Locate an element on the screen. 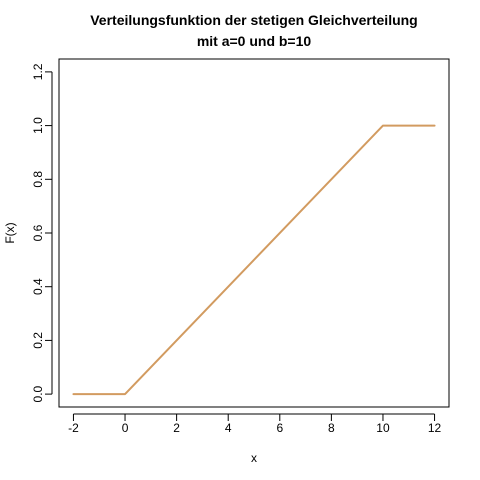 Image resolution: width=480 pixels, height=480 pixels. x-tick-label: 12 is located at coordinates (435, 428).